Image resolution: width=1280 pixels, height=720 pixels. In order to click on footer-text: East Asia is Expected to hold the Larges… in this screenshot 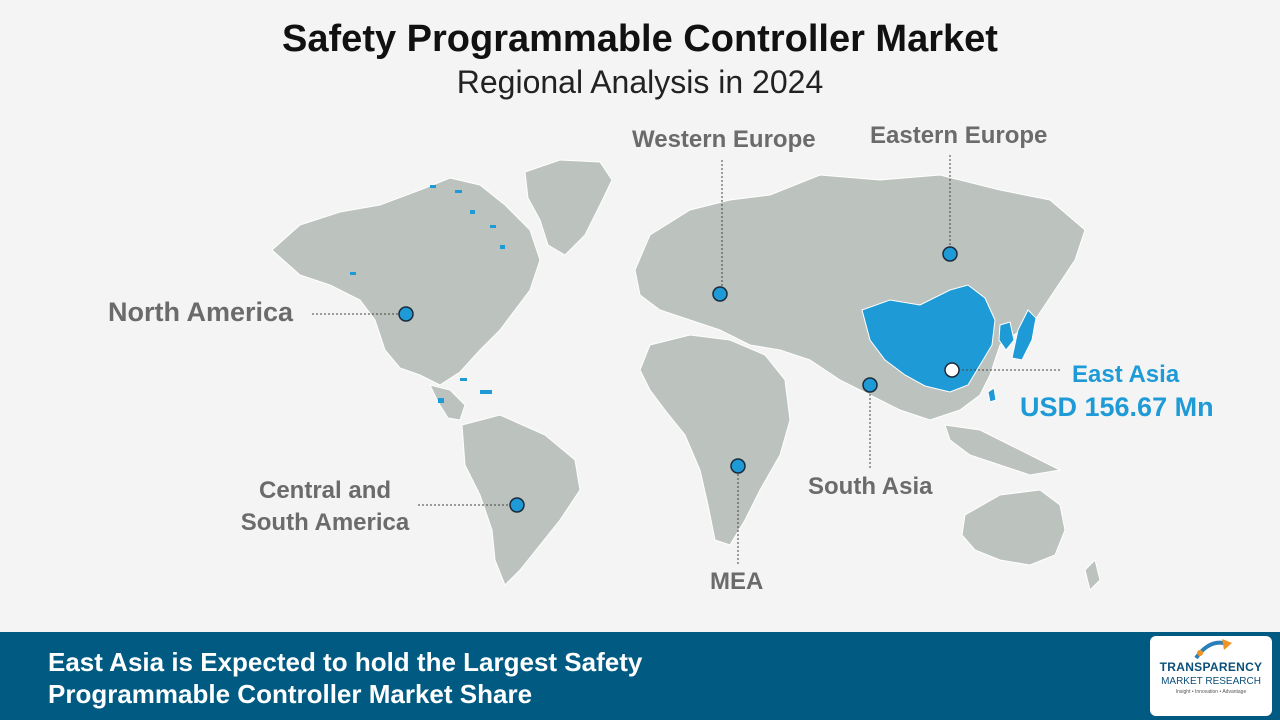, I will do `click(428, 678)`.